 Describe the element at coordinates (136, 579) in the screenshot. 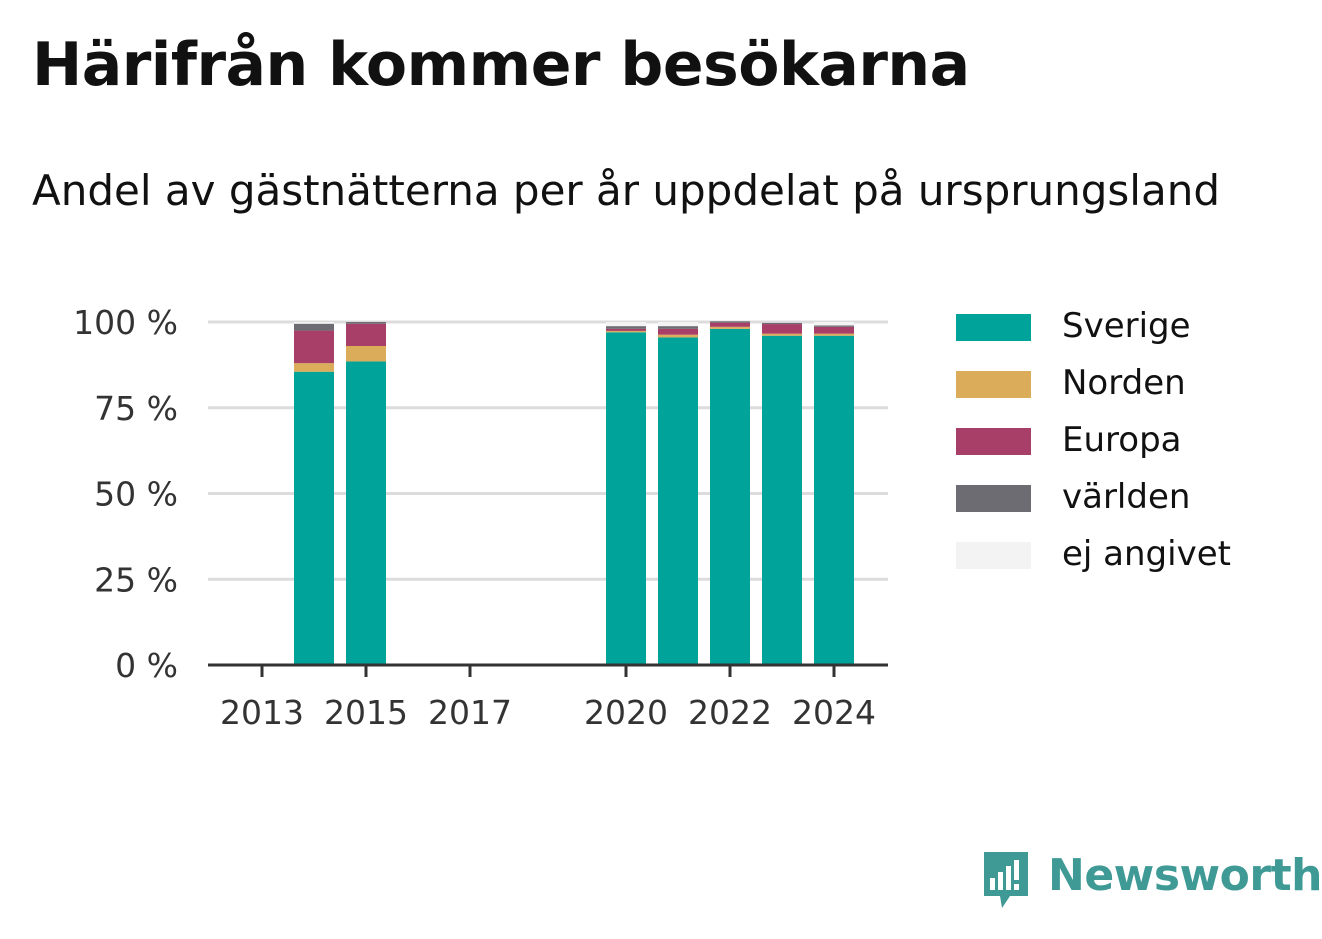

I see `y-tick-label: 25 %` at that location.